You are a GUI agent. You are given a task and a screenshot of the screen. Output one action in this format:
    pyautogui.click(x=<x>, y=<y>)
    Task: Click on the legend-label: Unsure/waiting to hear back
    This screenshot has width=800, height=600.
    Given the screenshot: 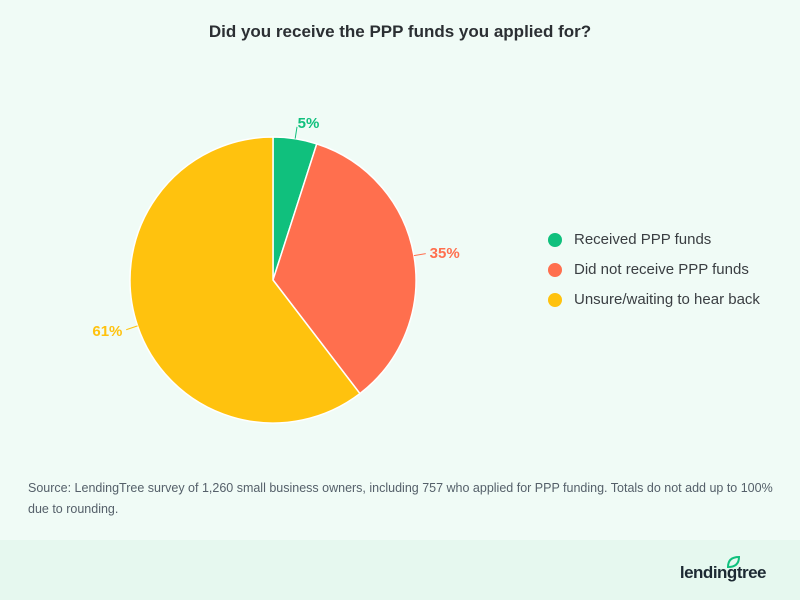 What is the action you would take?
    pyautogui.click(x=667, y=299)
    